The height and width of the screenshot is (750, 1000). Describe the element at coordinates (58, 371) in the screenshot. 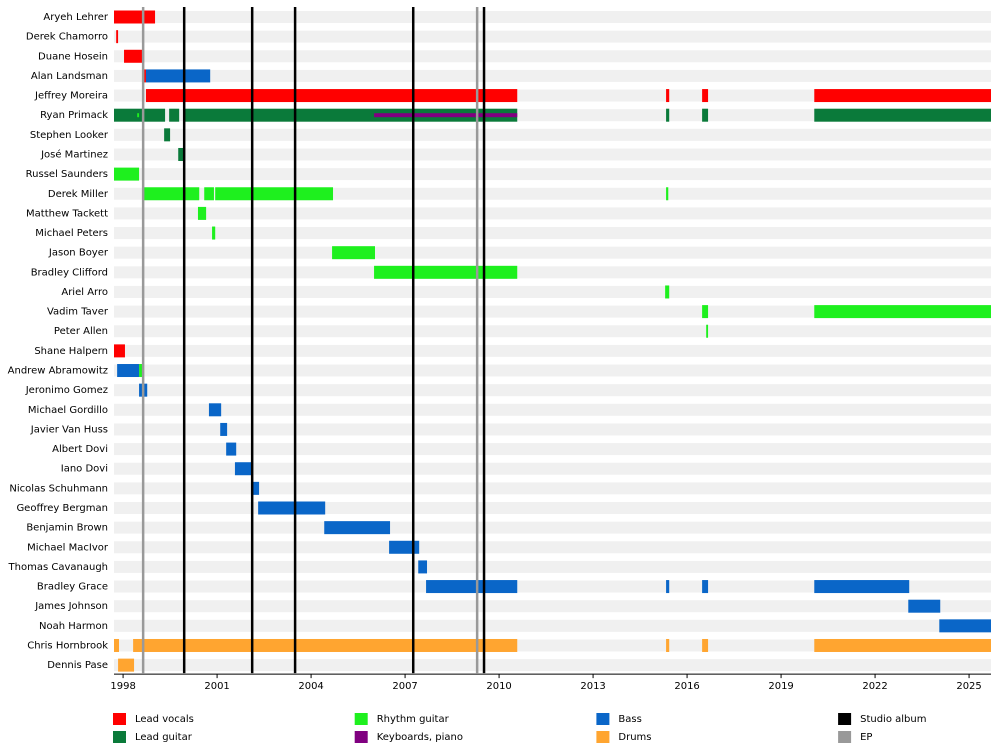

I see `member-label: Andrew Abramowitz` at that location.